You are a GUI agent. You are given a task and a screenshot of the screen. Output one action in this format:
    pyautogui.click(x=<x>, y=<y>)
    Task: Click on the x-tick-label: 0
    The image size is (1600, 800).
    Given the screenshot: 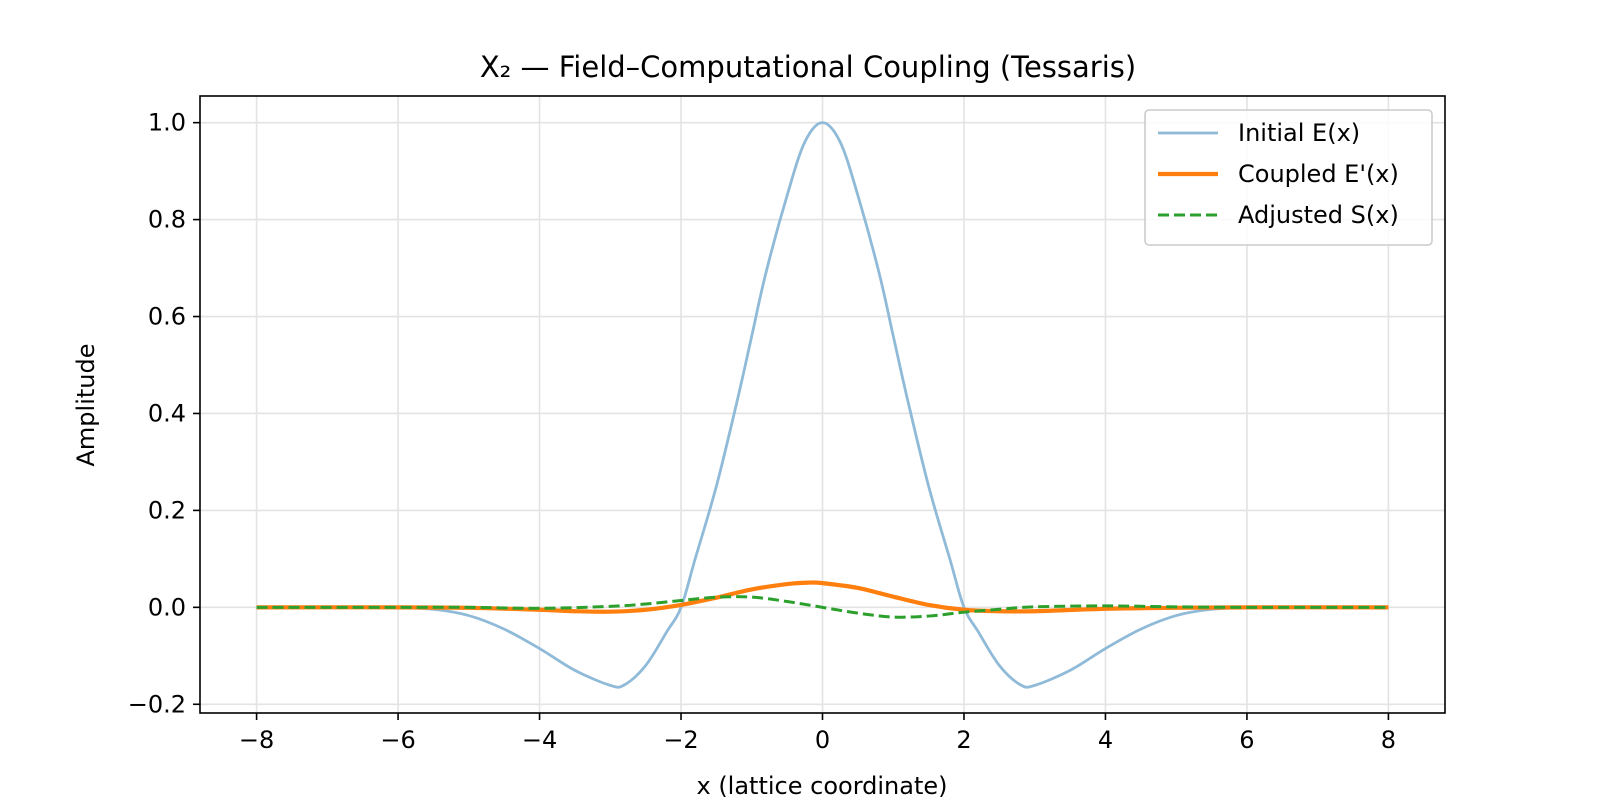 What is the action you would take?
    pyautogui.click(x=822, y=740)
    